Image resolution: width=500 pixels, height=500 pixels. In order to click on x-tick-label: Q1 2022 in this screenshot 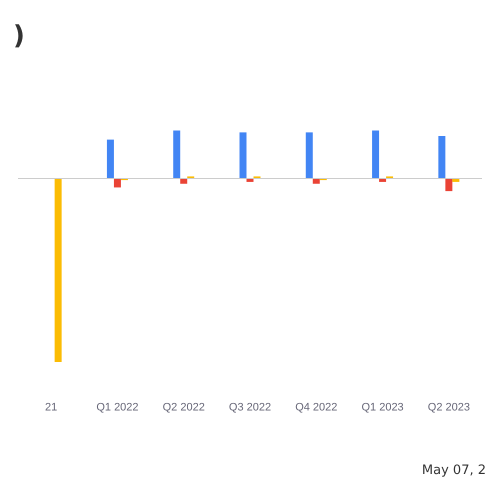, I will do `click(117, 408)`.